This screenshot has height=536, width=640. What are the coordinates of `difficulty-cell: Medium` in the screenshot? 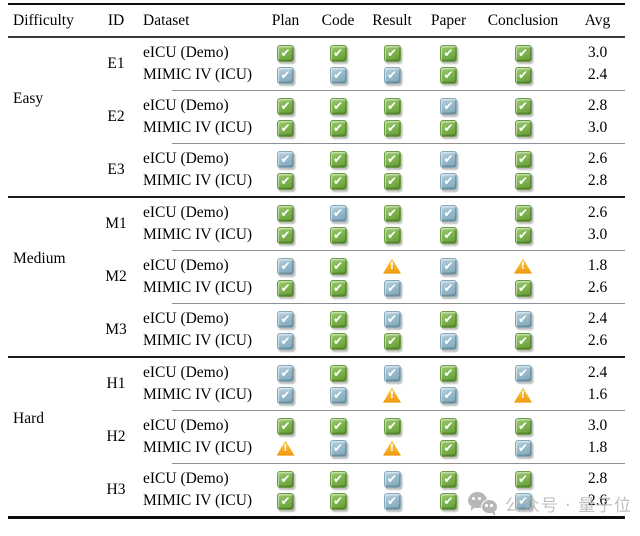 It's located at (49, 277).